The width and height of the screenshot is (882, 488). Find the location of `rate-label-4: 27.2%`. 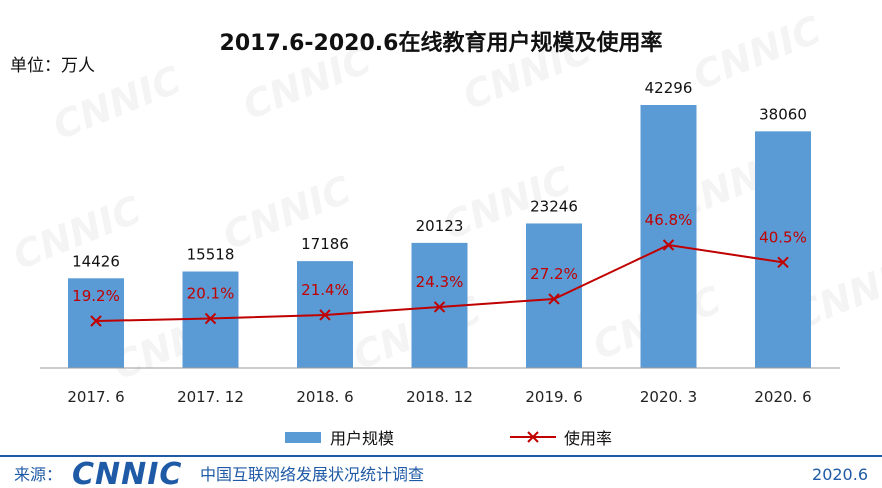

rate-label-4: 27.2% is located at coordinates (554, 274).